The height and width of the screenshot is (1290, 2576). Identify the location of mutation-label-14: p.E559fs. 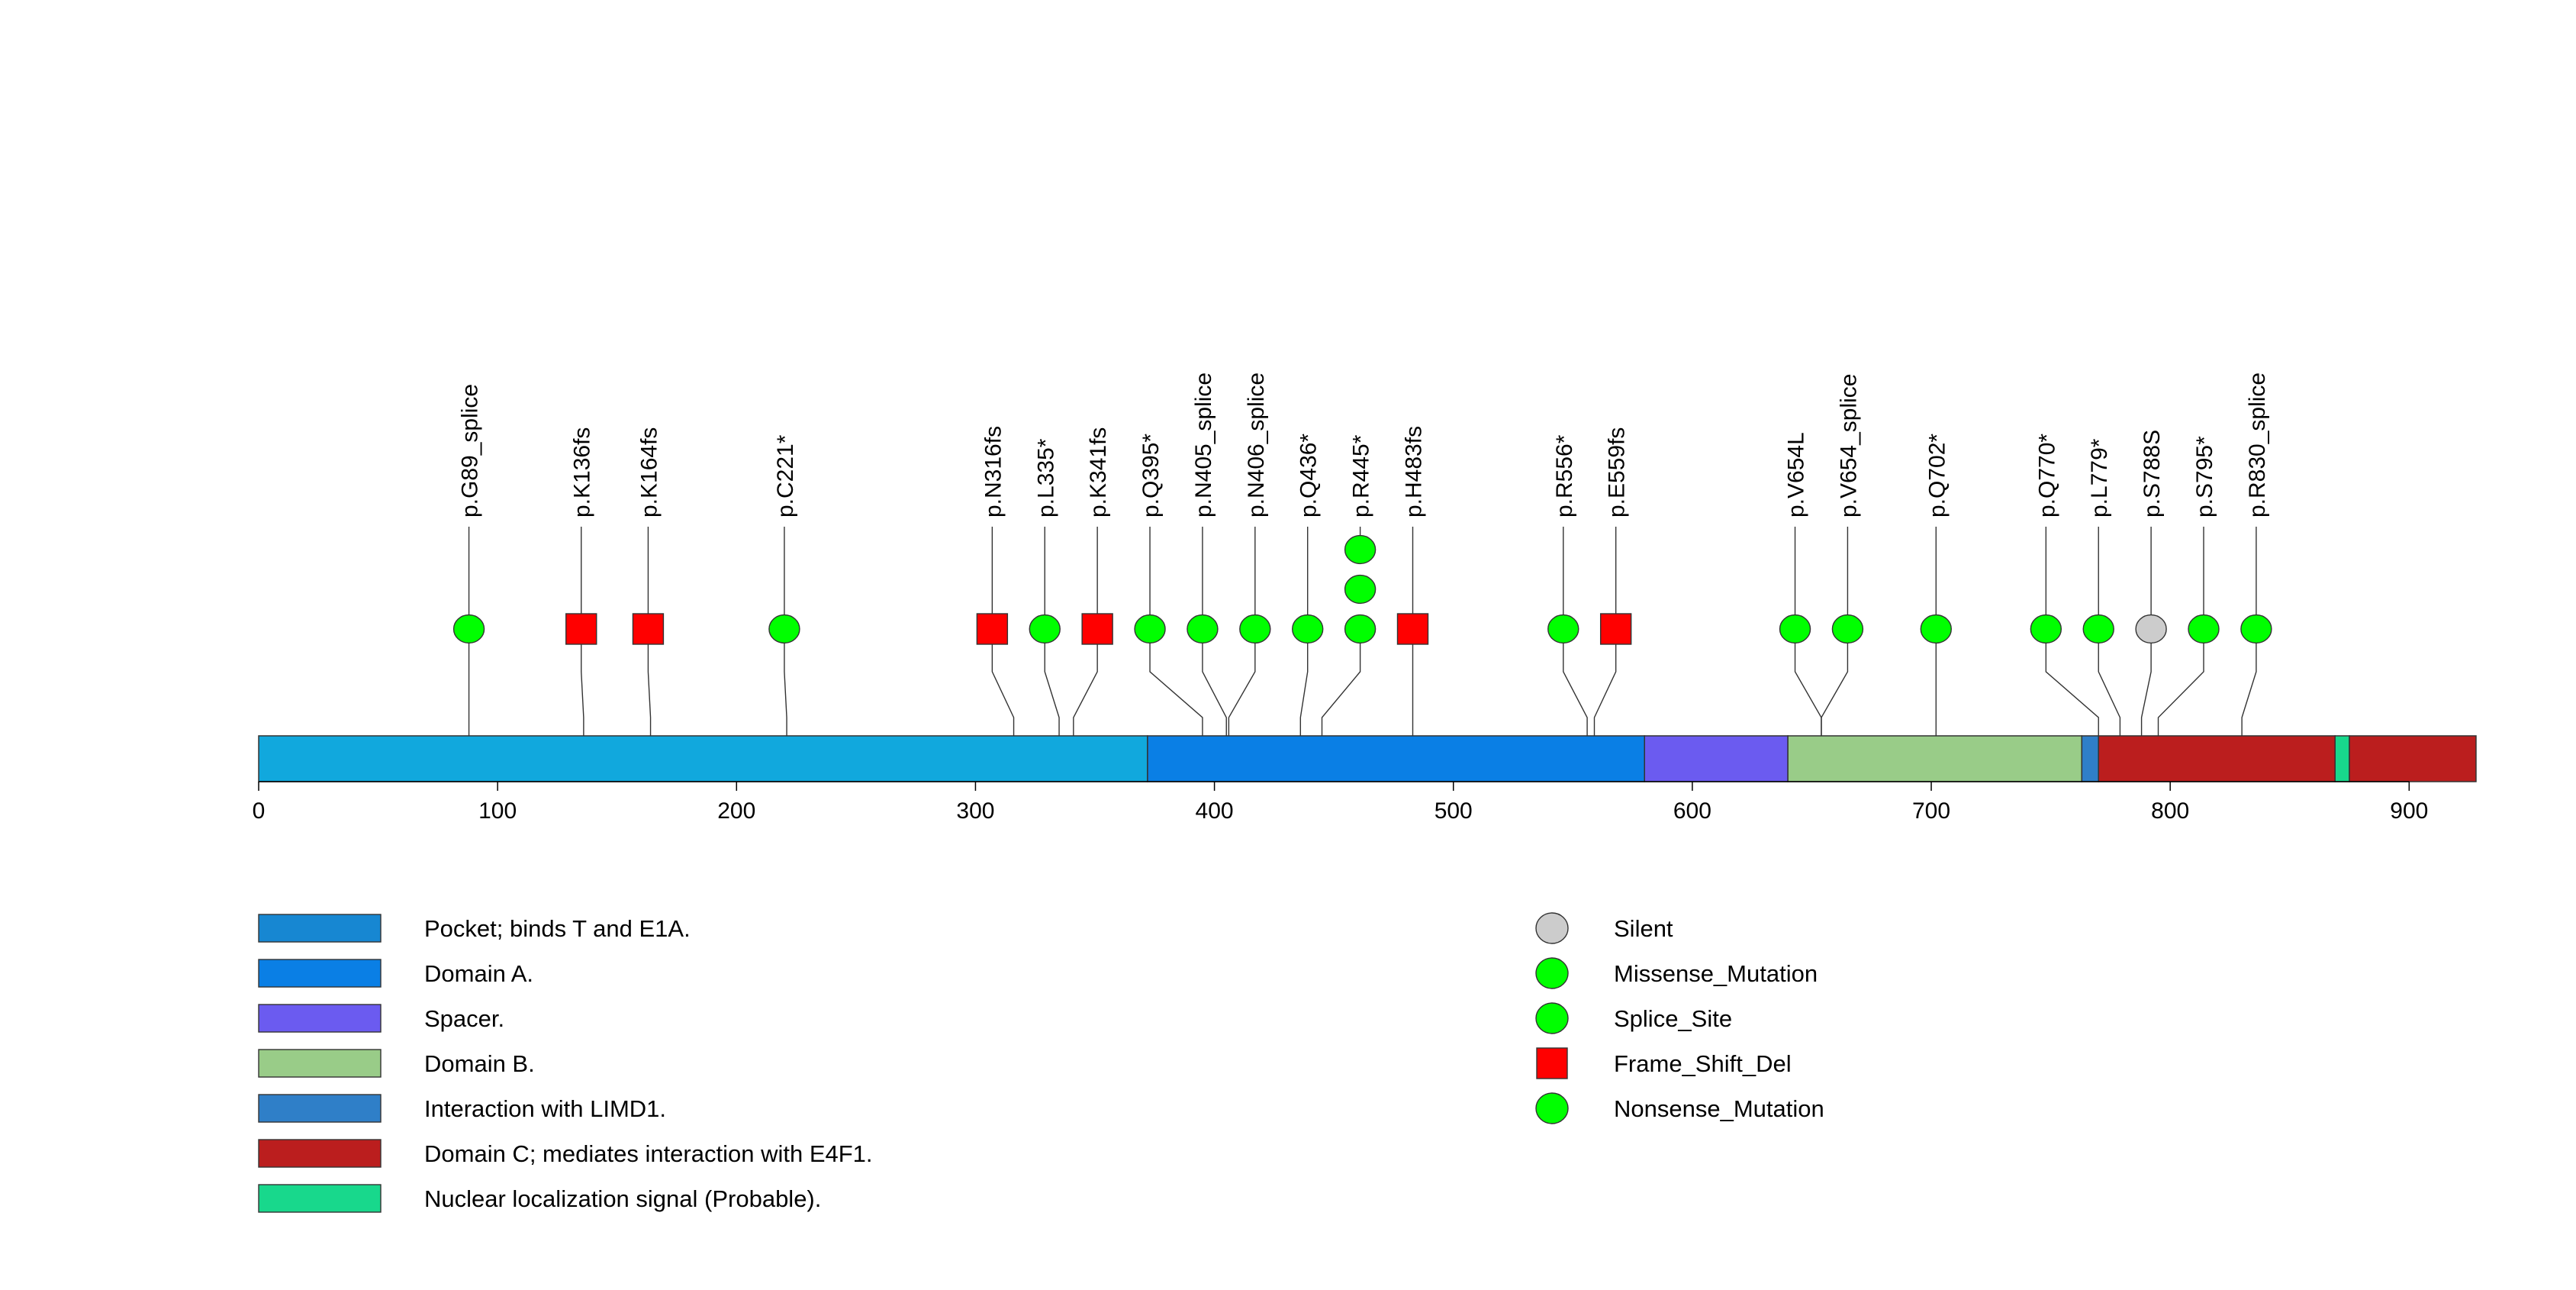
(1617, 472).